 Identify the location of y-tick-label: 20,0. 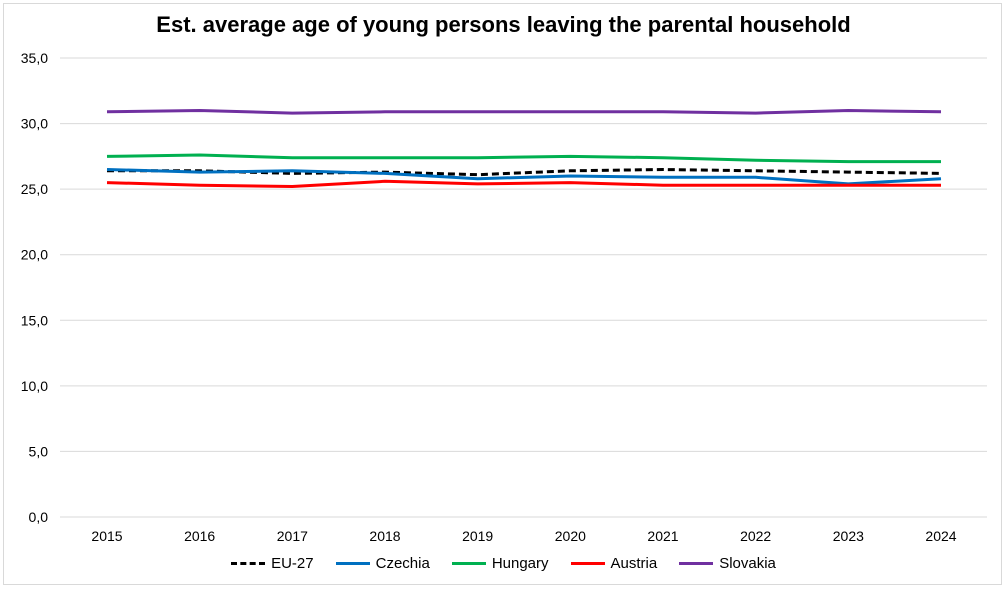
(34, 255).